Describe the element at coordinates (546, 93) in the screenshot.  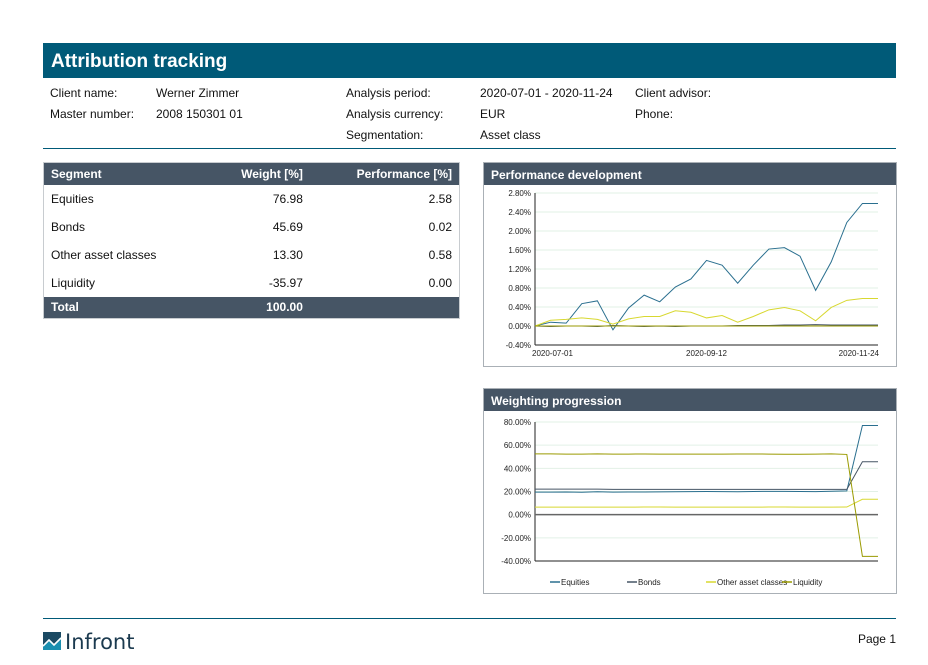
I see `analysis-period: 2020-07-01 - 2020-11-24` at that location.